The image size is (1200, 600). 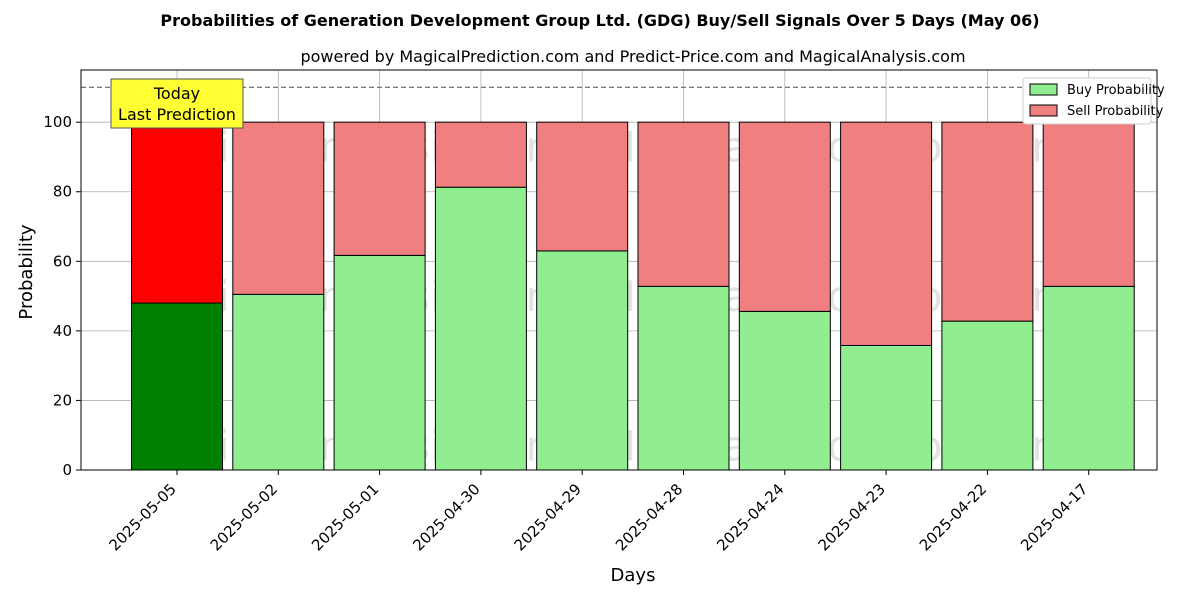 What do you see at coordinates (62, 261) in the screenshot?
I see `y-tick-label: 60` at bounding box center [62, 261].